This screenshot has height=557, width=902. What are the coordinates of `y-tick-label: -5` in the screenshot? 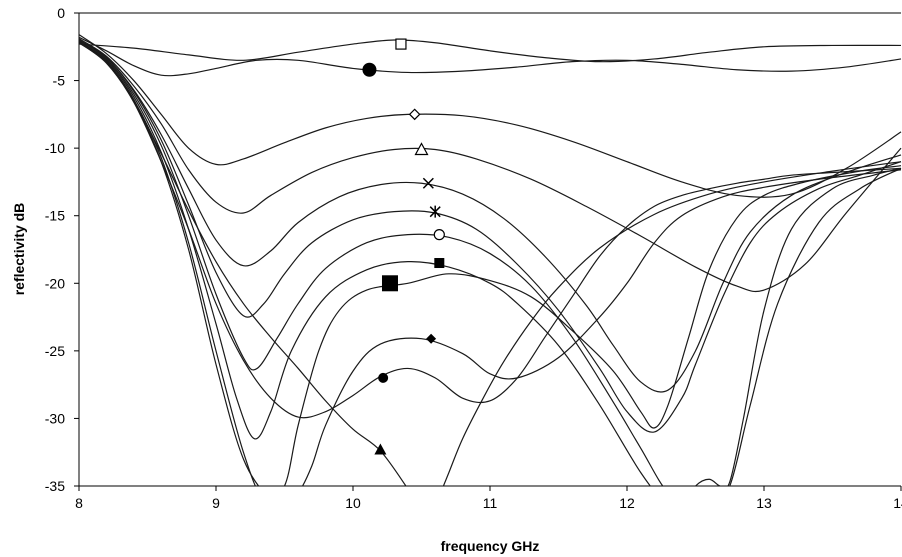 It's located at (59, 81).